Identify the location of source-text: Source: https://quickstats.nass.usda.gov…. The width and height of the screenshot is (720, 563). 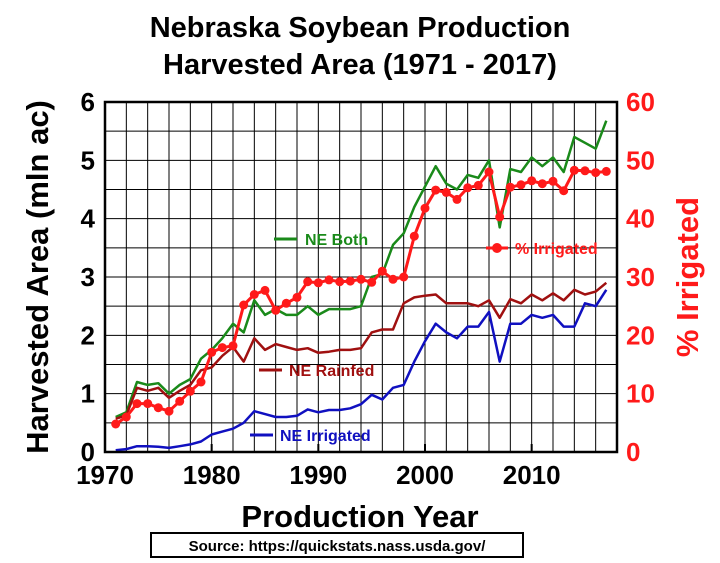
(338, 546).